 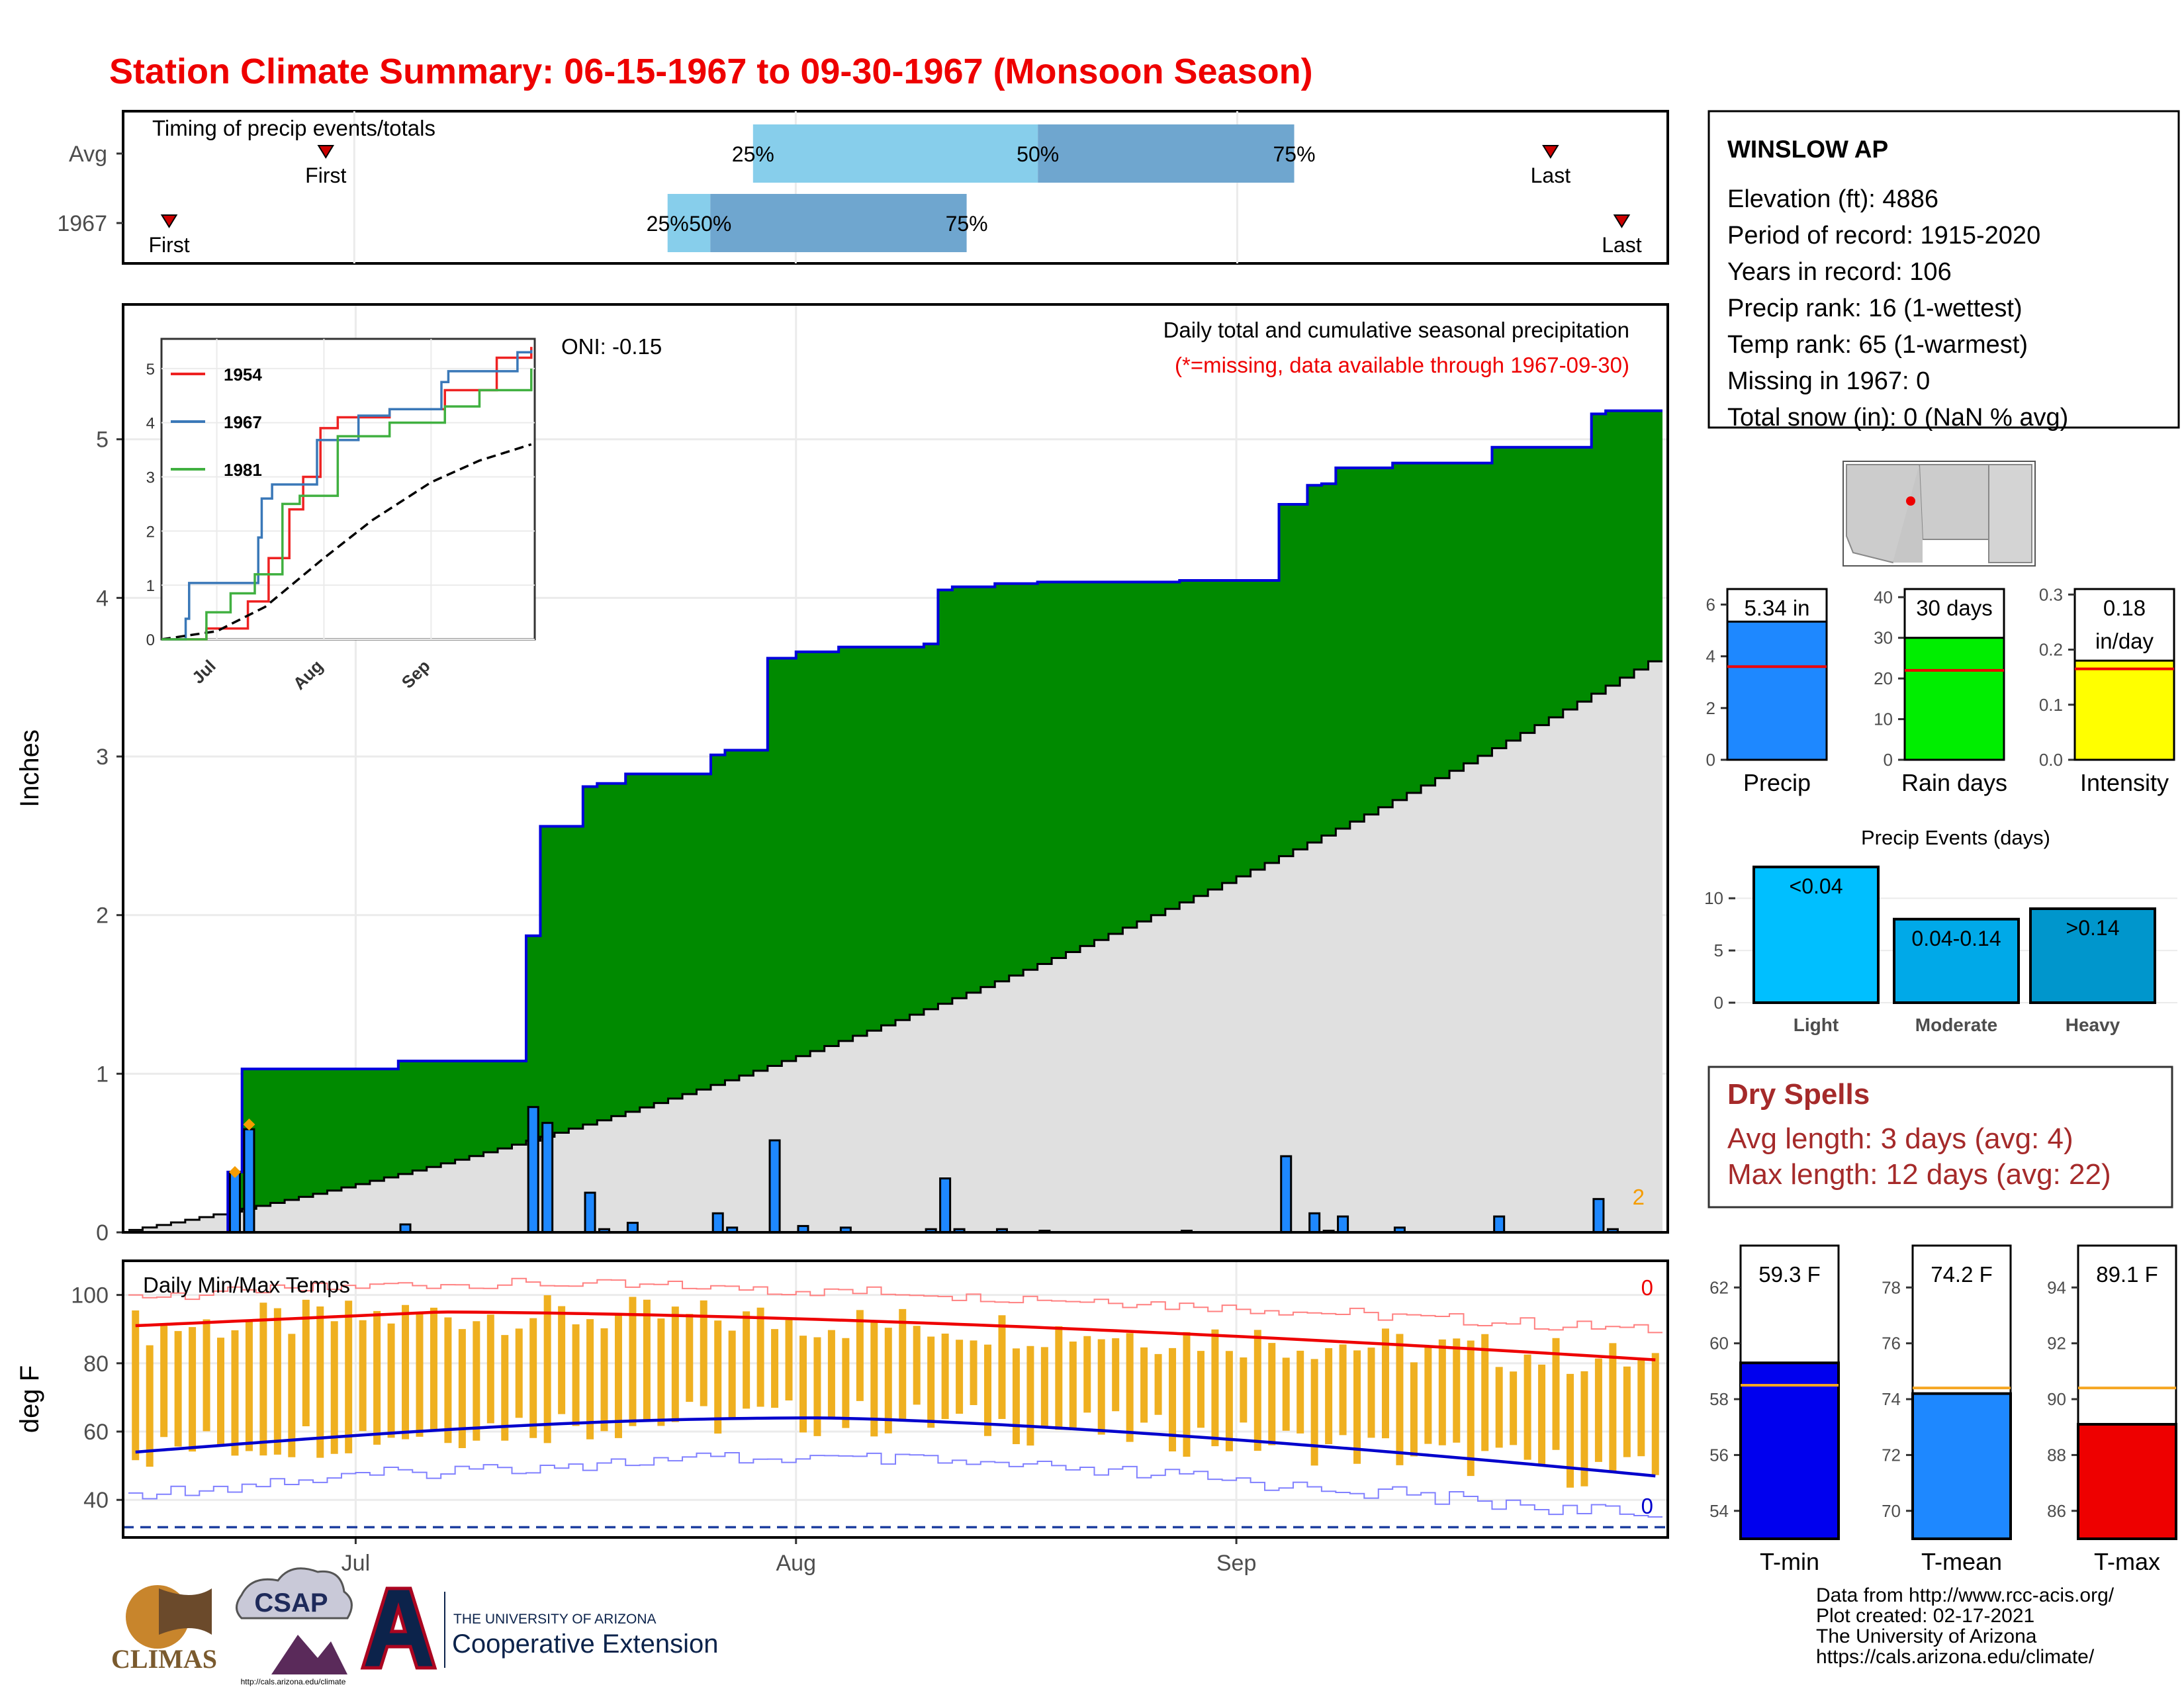 I want to click on record-low-line, so click(x=895, y=1485).